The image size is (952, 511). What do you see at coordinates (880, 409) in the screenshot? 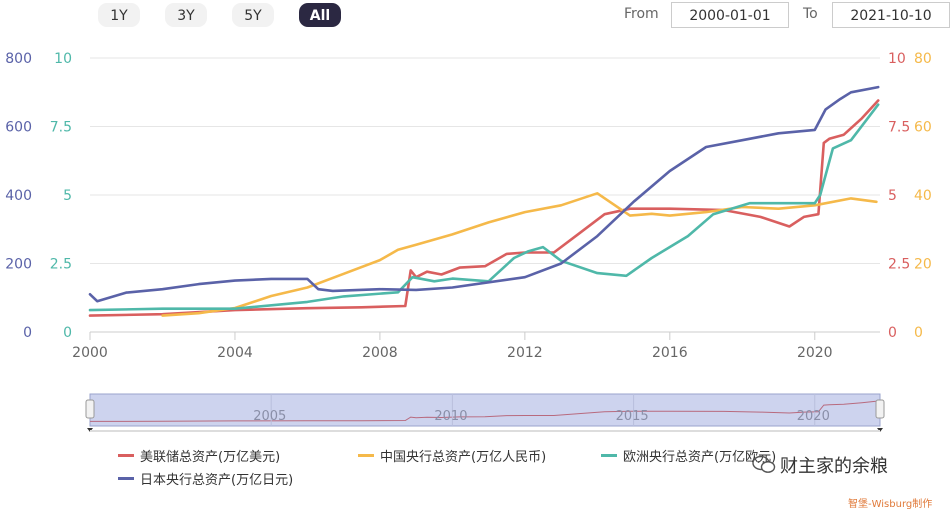
I see `navigator-handle-right` at bounding box center [880, 409].